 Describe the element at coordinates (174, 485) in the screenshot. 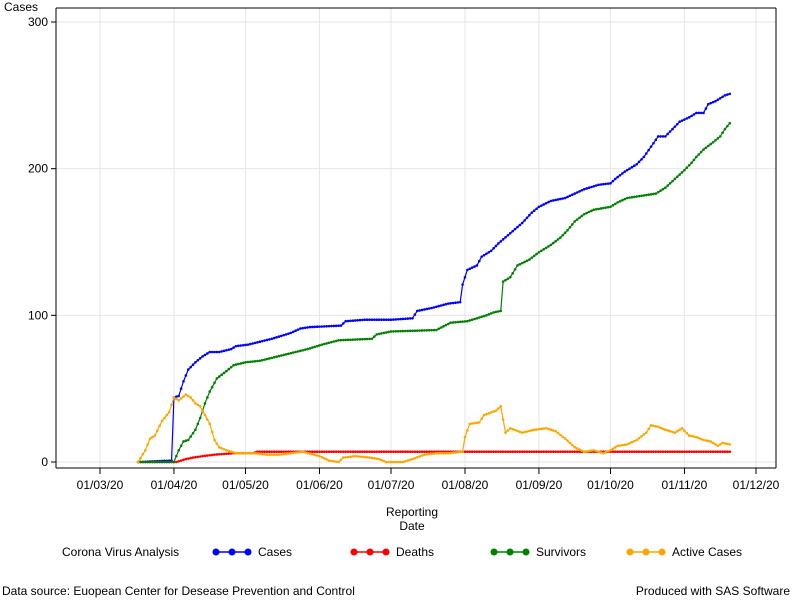

I see `x-tick-label: 01/04/20` at that location.